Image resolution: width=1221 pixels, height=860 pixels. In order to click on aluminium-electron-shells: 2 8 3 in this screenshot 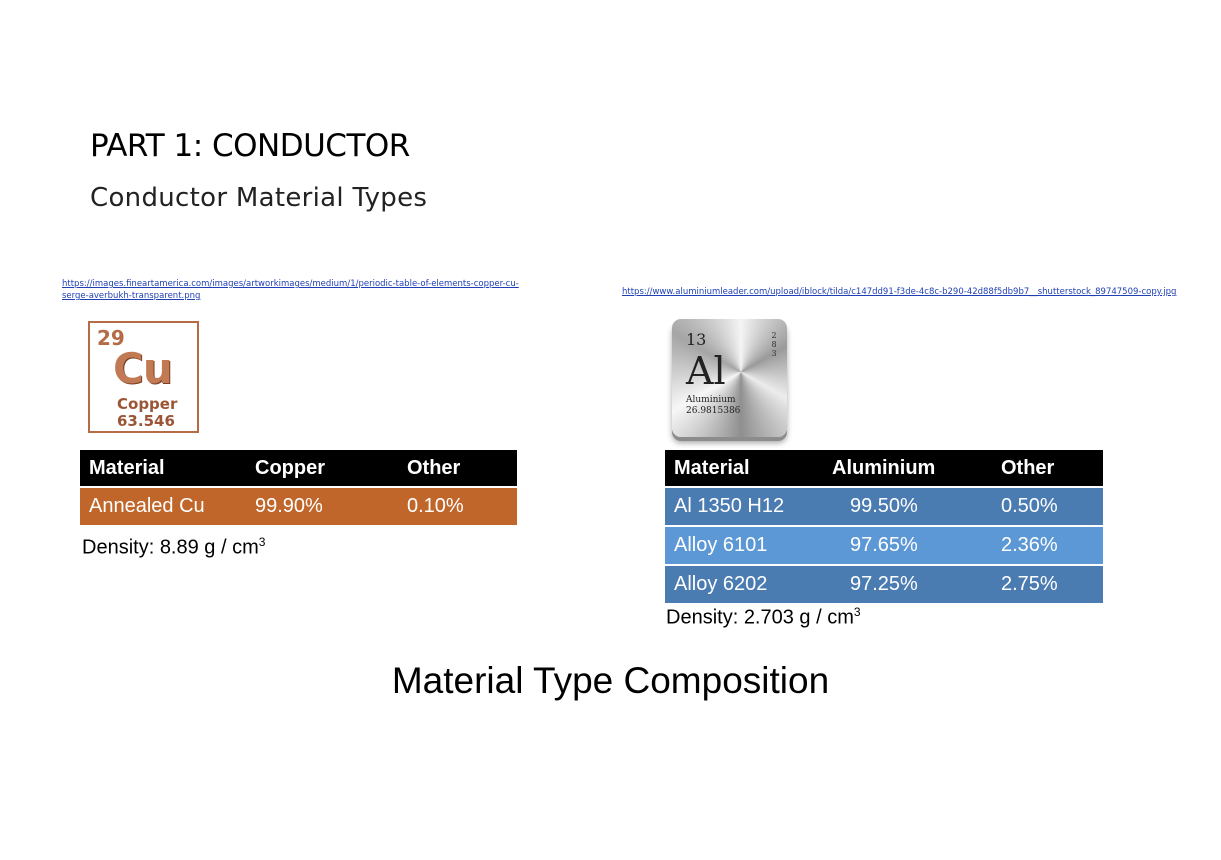, I will do `click(774, 344)`.